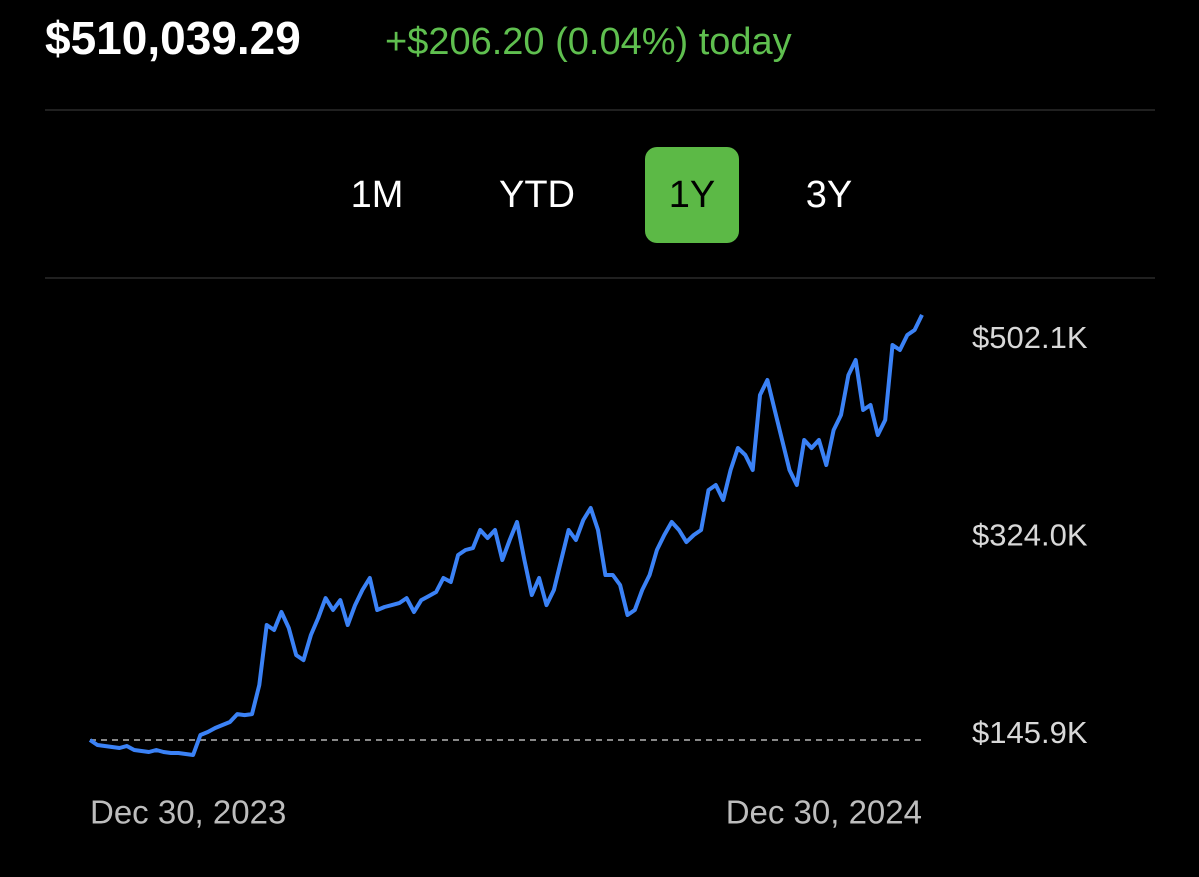 The width and height of the screenshot is (1199, 877). Describe the element at coordinates (1030, 337) in the screenshot. I see `y-tick-label: $502.1K` at that location.